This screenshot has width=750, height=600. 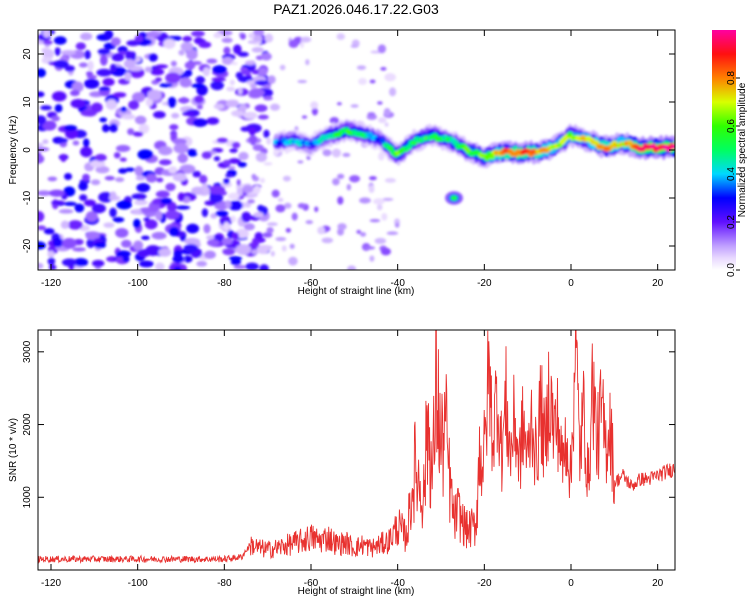 I want to click on colorbar-ticks: 0.0 0.2 0.4 0.6 0.8, so click(x=733, y=174).